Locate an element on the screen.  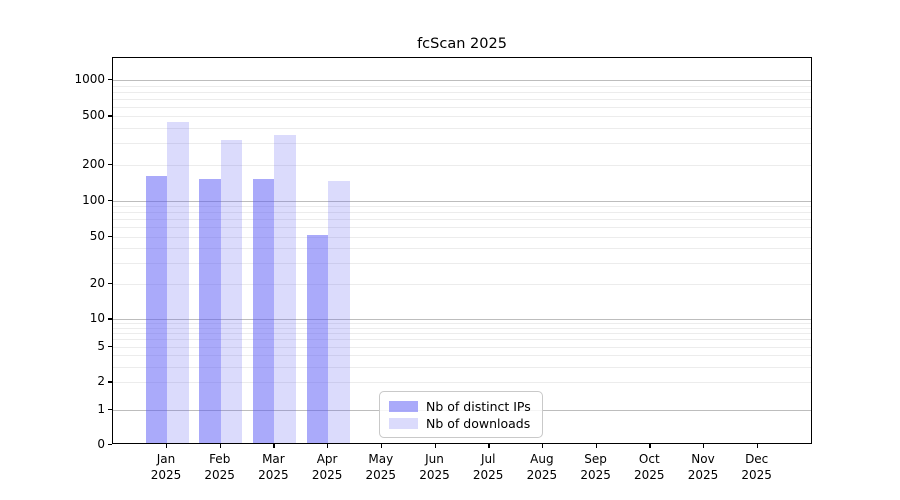
y-tick-label: 2 is located at coordinates (101, 381).